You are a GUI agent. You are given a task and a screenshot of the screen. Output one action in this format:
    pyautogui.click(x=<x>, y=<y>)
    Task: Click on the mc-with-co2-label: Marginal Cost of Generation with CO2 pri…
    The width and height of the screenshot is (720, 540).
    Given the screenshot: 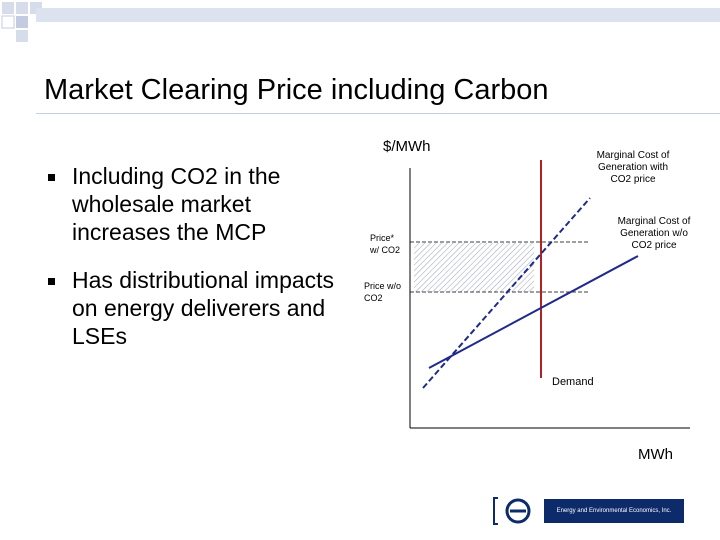 What is the action you would take?
    pyautogui.click(x=633, y=168)
    